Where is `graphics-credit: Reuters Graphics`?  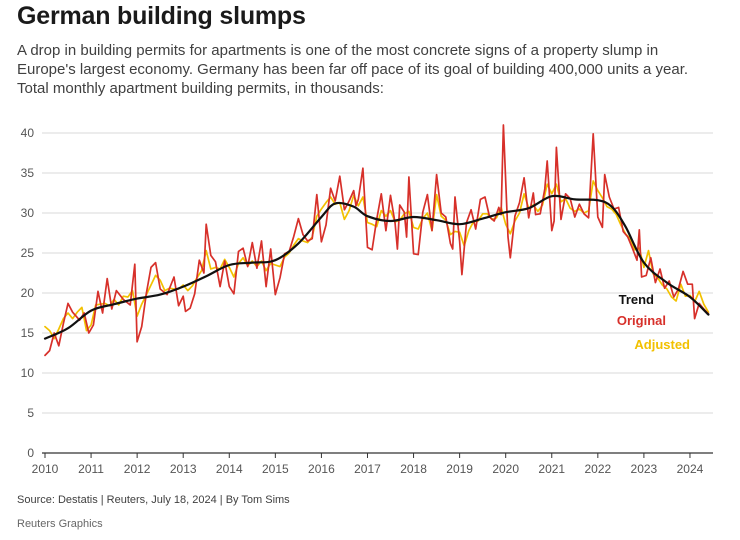
graphics-credit: Reuters Graphics is located at coordinates (60, 524).